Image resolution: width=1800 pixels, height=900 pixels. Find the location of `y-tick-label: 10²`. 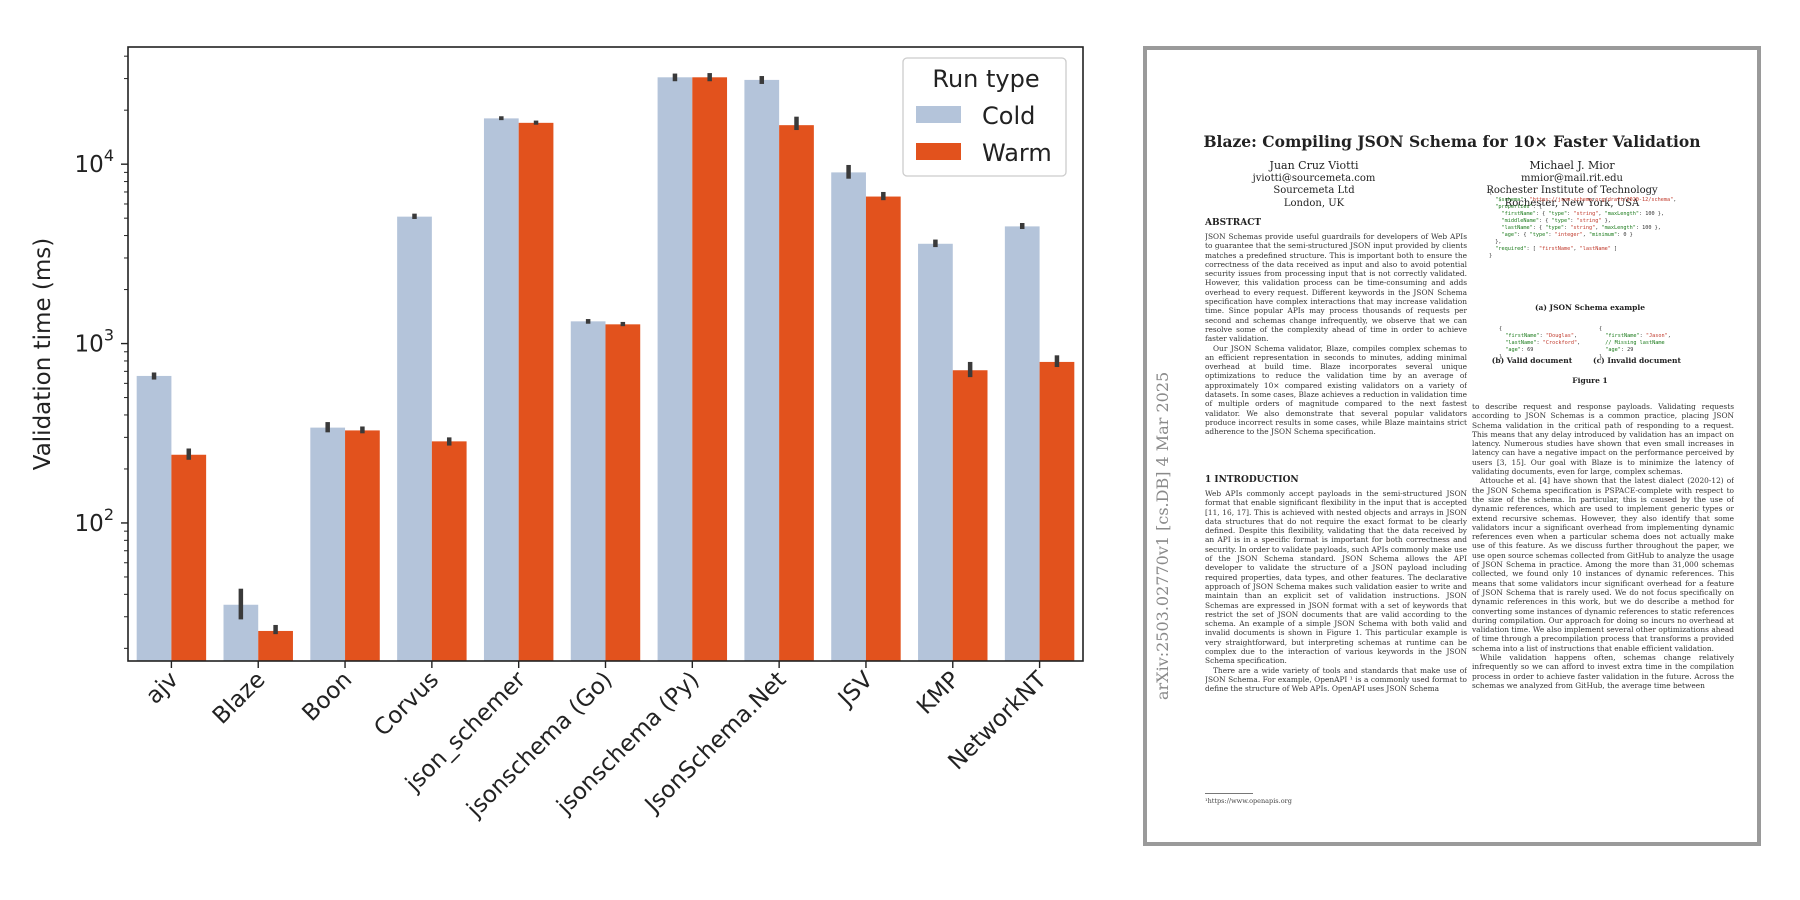

y-tick-label: 10² is located at coordinates (94, 521).